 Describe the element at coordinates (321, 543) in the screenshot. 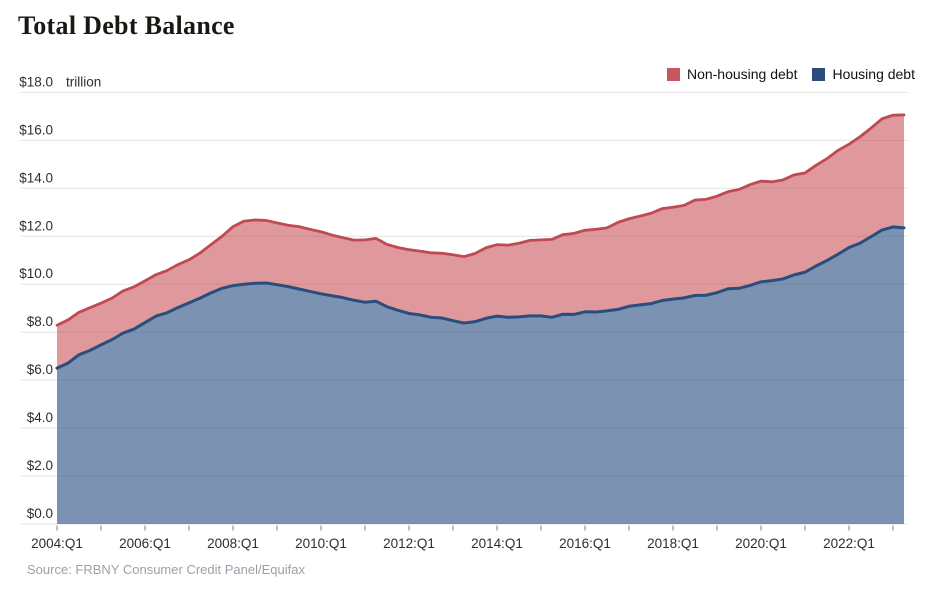

I see `x-tick-label: 2010:Q1` at that location.